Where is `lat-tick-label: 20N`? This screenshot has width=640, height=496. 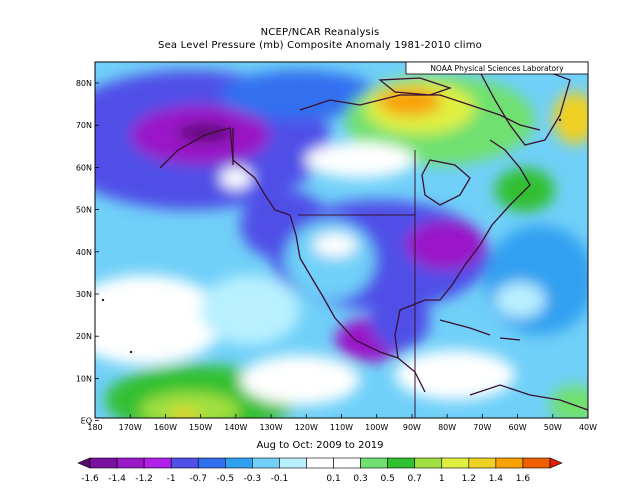
lat-tick-label: 20N is located at coordinates (84, 336).